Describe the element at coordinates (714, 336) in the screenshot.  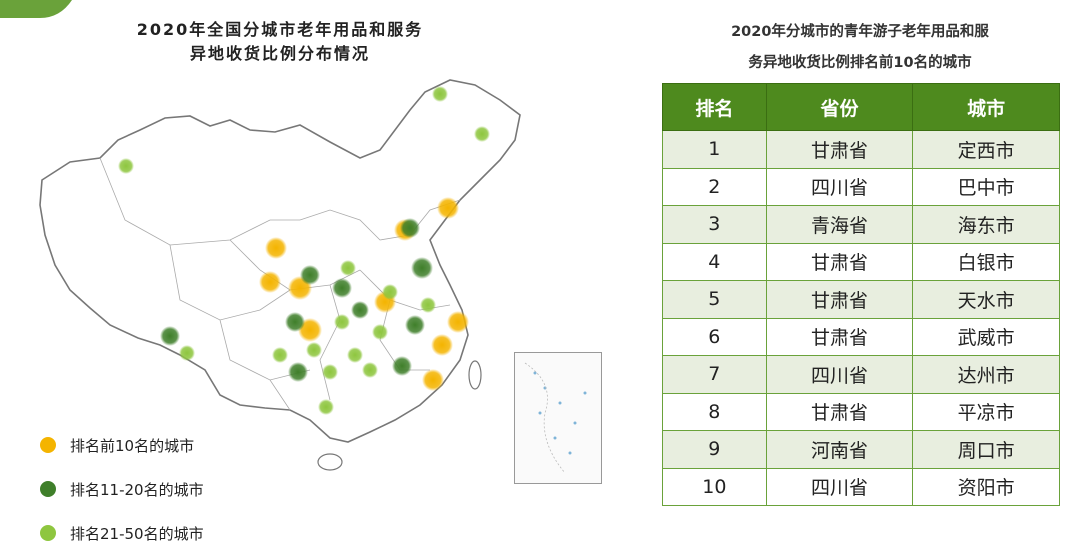
I see `rank-cell: 6` at that location.